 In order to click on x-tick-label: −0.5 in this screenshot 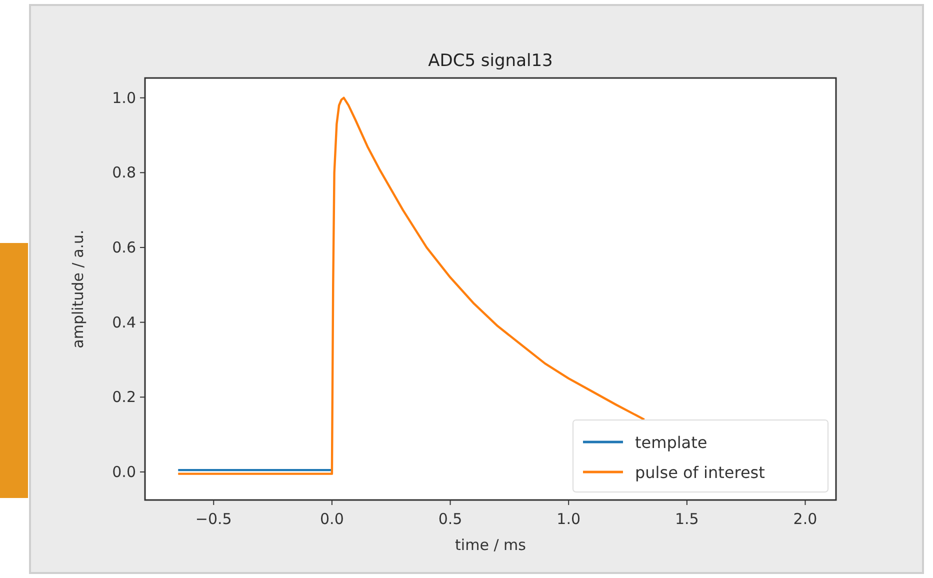, I will do `click(213, 519)`.